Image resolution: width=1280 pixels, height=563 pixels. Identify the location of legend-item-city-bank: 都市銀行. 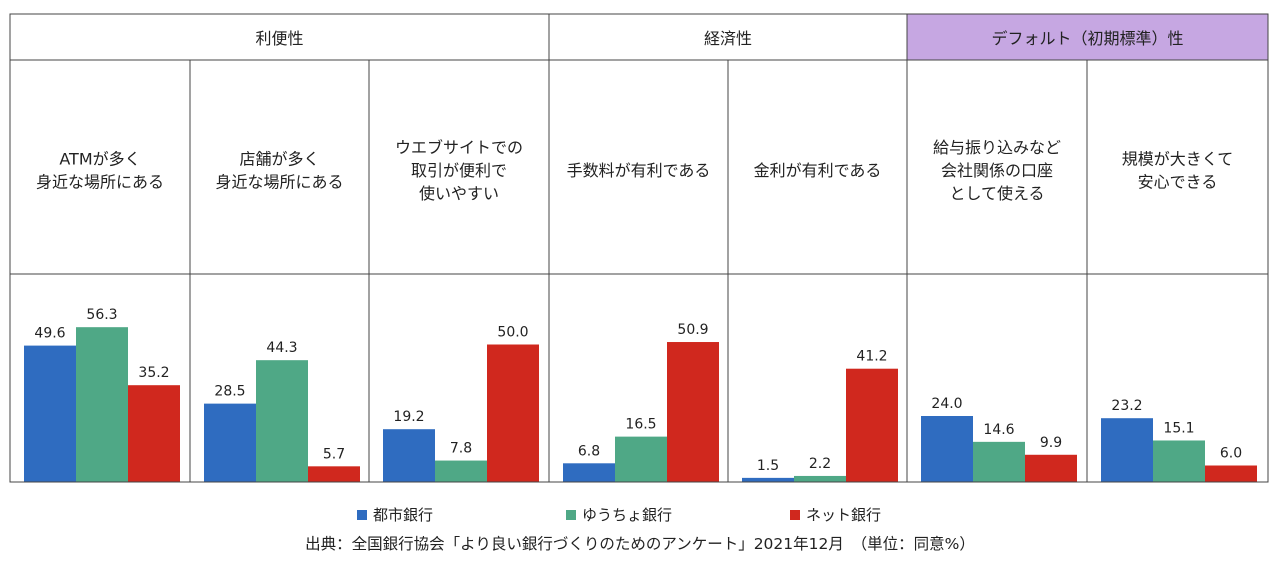
(395, 514).